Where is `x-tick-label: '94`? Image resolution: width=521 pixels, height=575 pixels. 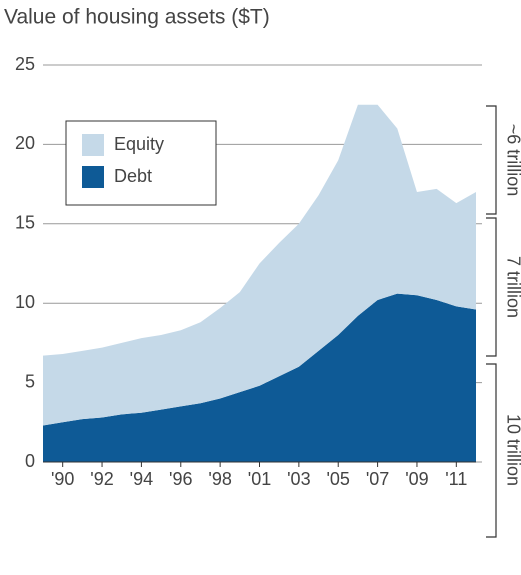
x-tick-label: '94 is located at coordinates (141, 479).